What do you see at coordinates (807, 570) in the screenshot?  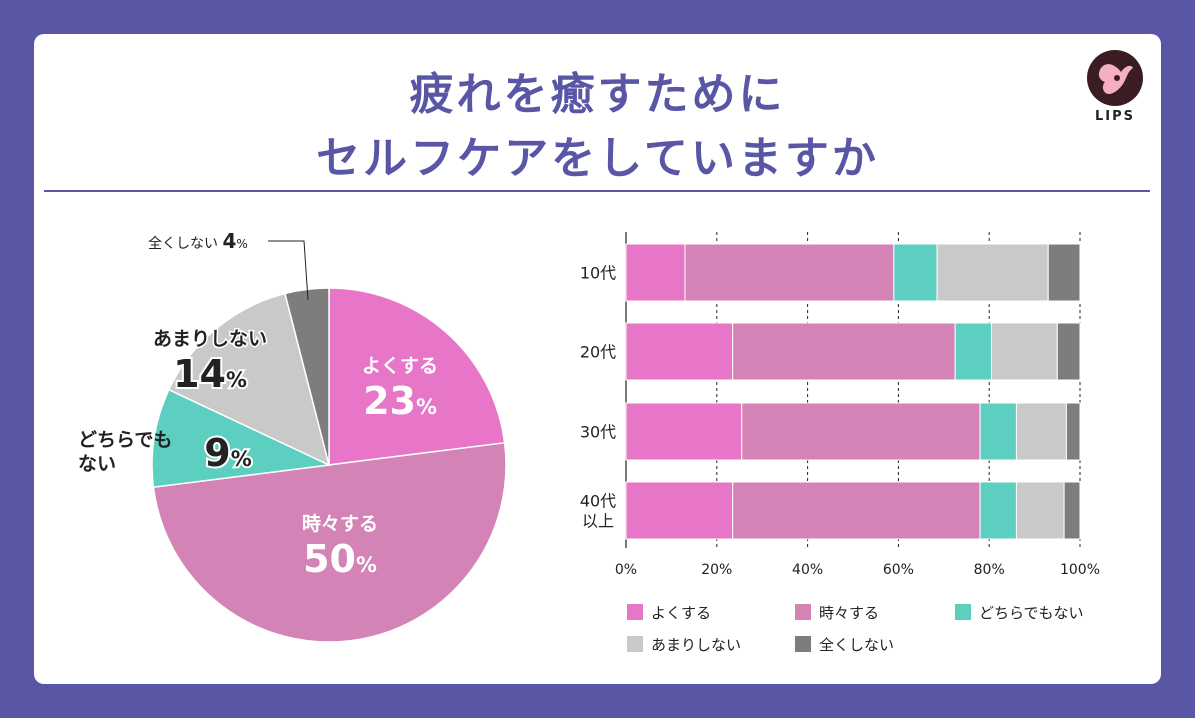 I see `x-tick-2: 40%` at bounding box center [807, 570].